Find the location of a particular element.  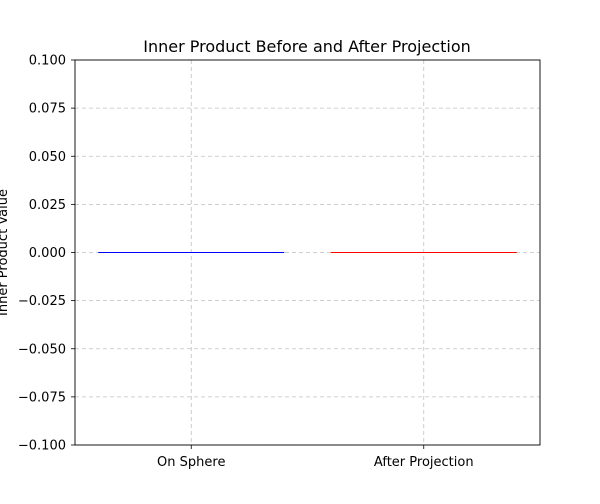

y-tick-label: 0.050 is located at coordinates (47, 157).